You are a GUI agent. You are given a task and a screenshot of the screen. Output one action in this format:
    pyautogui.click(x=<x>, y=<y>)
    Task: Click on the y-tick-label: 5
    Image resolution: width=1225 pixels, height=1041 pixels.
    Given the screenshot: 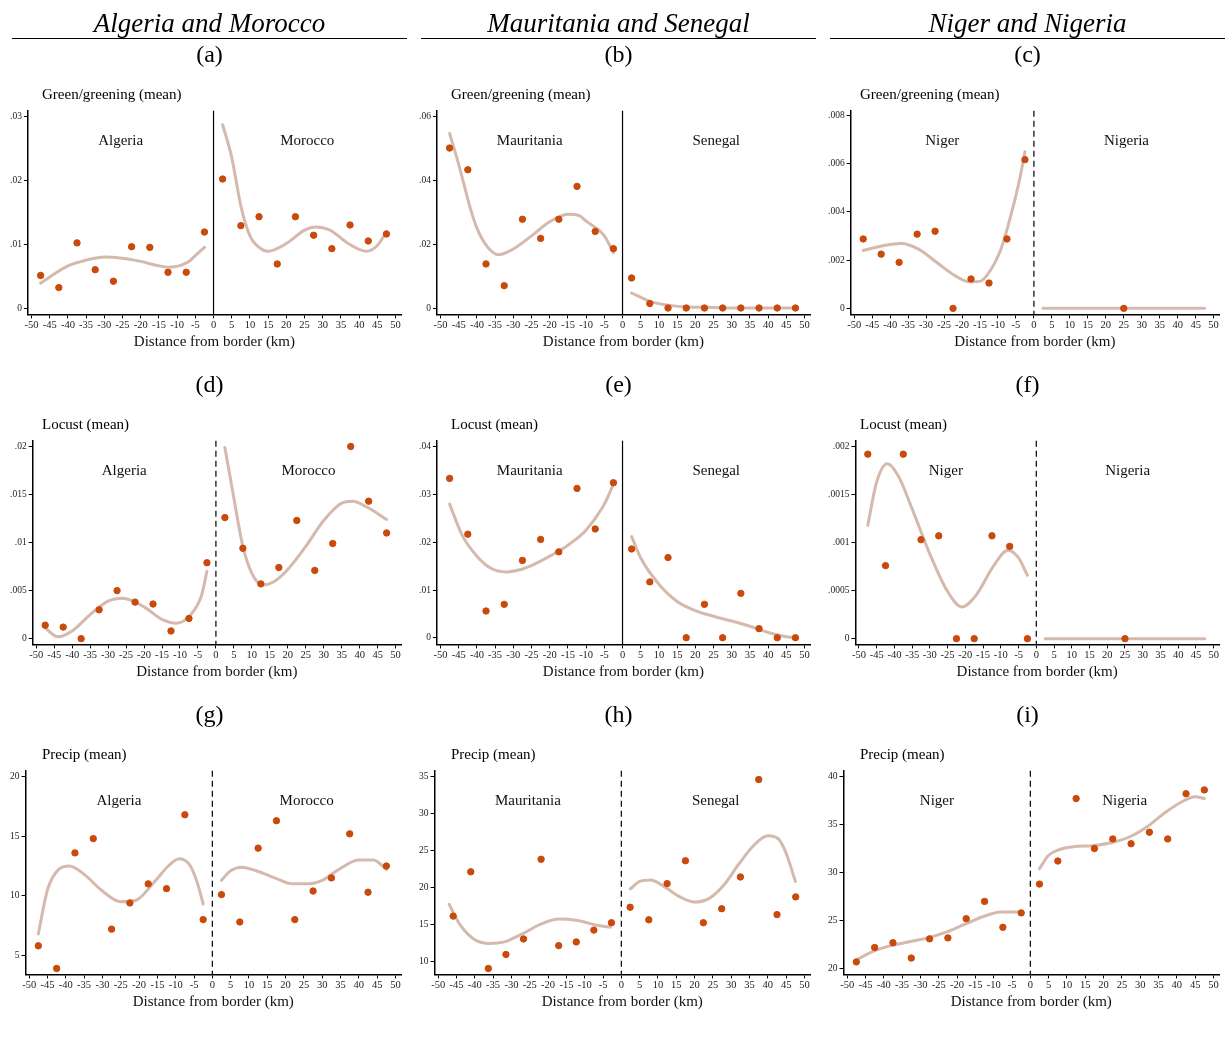 What is the action you would take?
    pyautogui.click(x=17, y=954)
    